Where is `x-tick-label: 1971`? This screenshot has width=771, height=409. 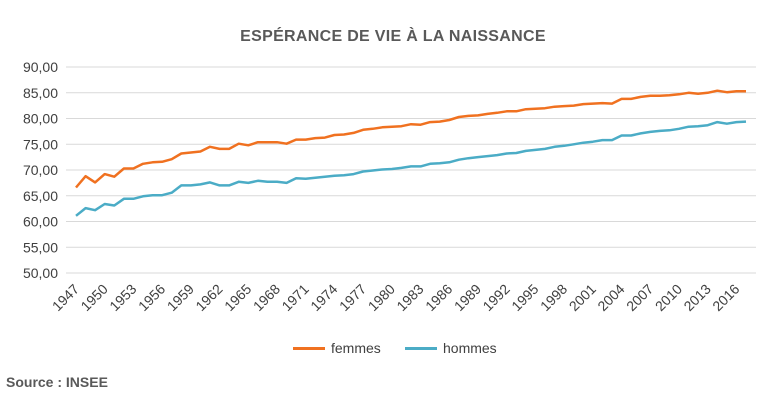
x-tick-label: 1971 is located at coordinates (294, 297).